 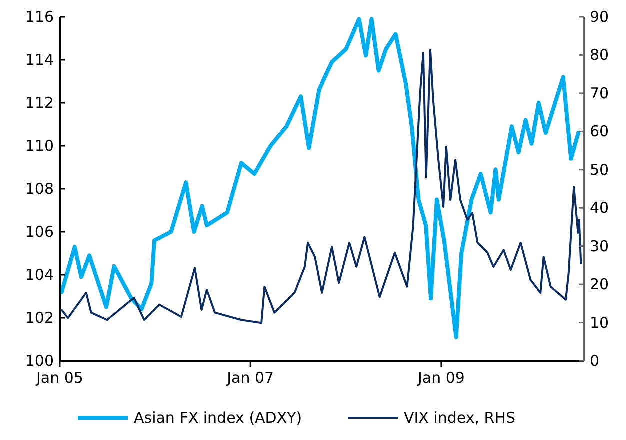 What do you see at coordinates (600, 246) in the screenshot?
I see `y2-tick-label: 30` at bounding box center [600, 246].